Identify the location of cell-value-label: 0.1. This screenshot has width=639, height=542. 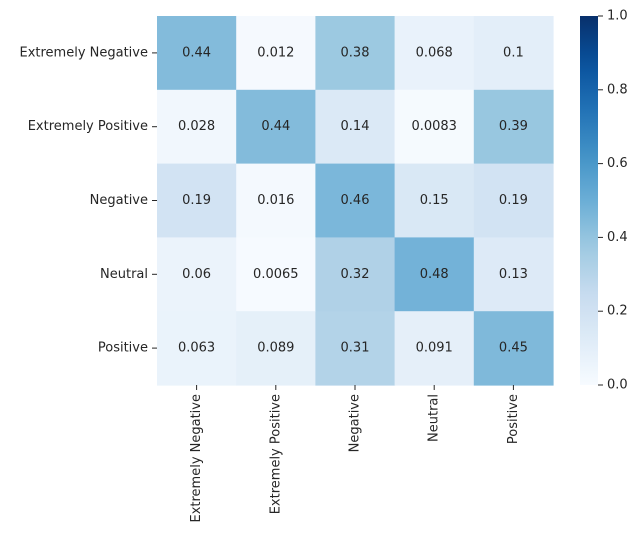
(513, 52).